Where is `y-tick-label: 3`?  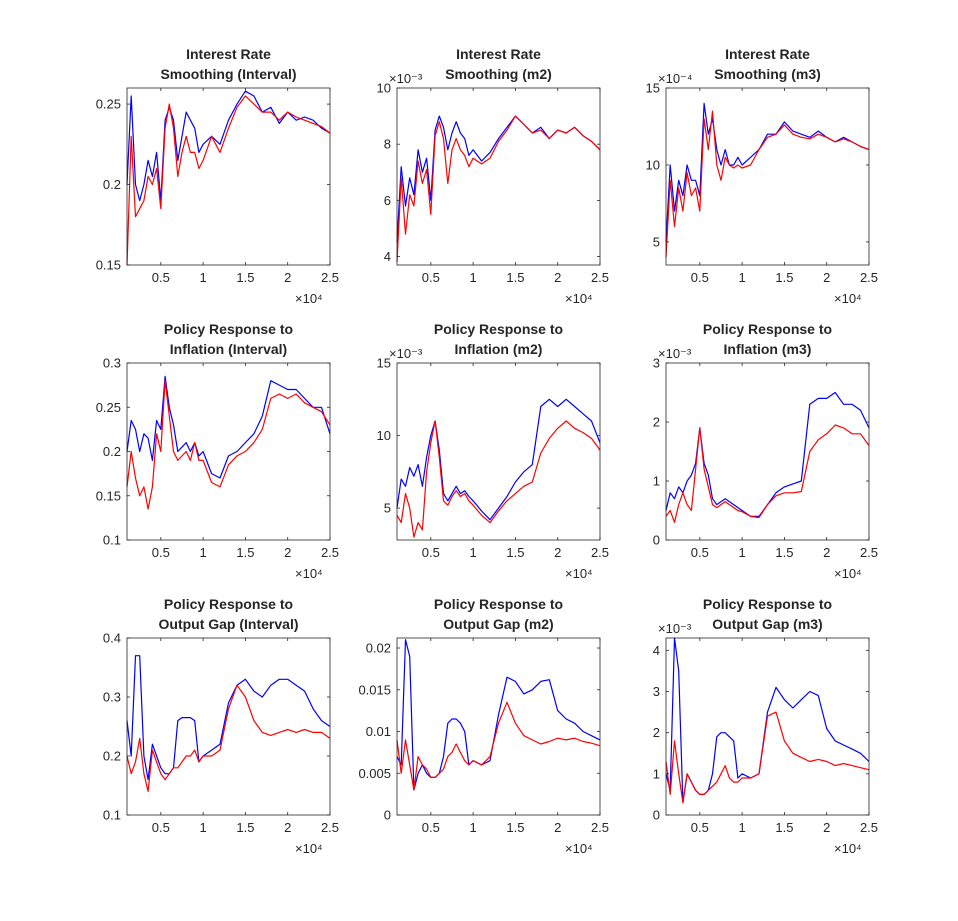
y-tick-label: 3 is located at coordinates (656, 691).